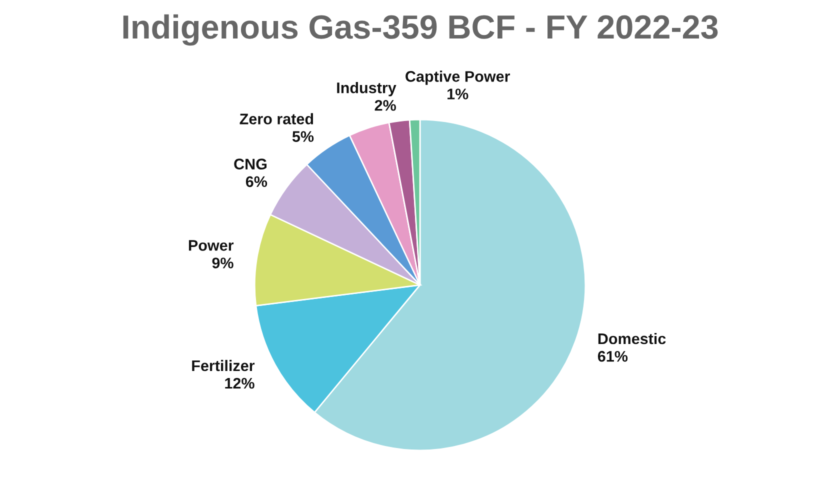 The width and height of the screenshot is (840, 500). I want to click on slice-label: Domestic, so click(632, 338).